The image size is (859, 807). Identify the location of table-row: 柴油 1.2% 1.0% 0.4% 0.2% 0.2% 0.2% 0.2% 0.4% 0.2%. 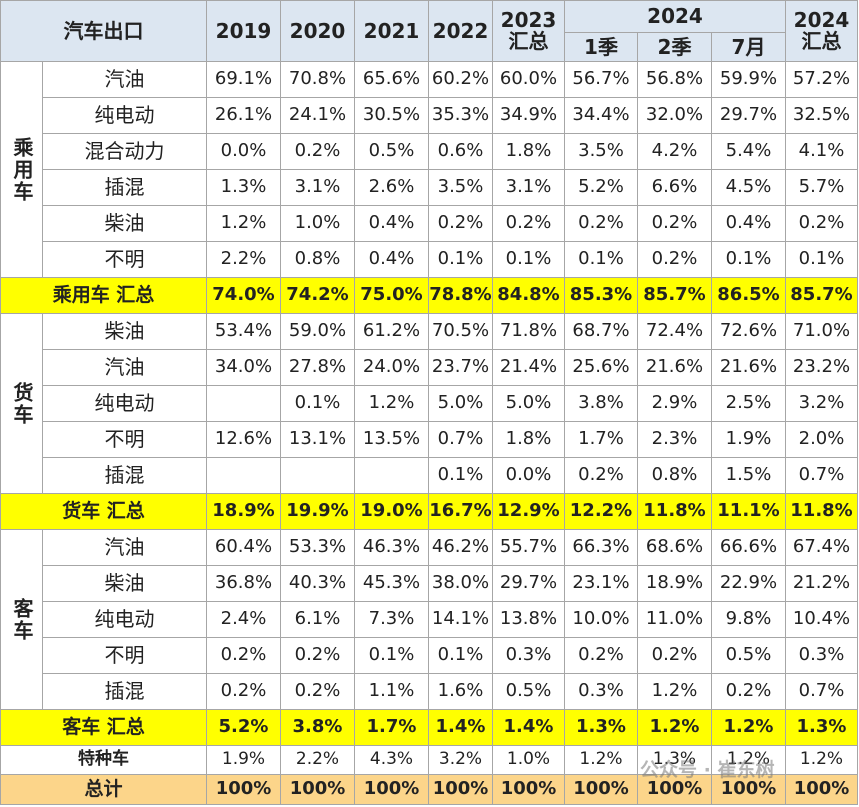
(429, 223).